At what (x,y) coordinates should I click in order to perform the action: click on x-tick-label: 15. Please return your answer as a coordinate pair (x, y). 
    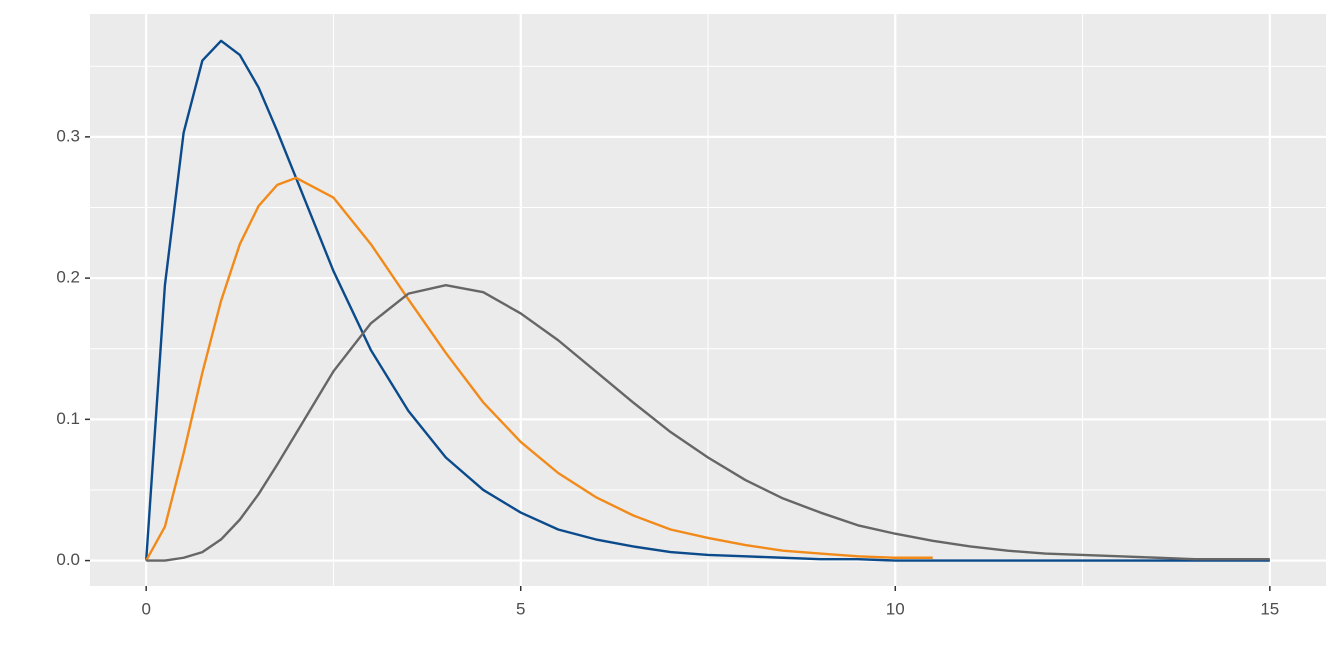
    Looking at the image, I should click on (1269, 608).